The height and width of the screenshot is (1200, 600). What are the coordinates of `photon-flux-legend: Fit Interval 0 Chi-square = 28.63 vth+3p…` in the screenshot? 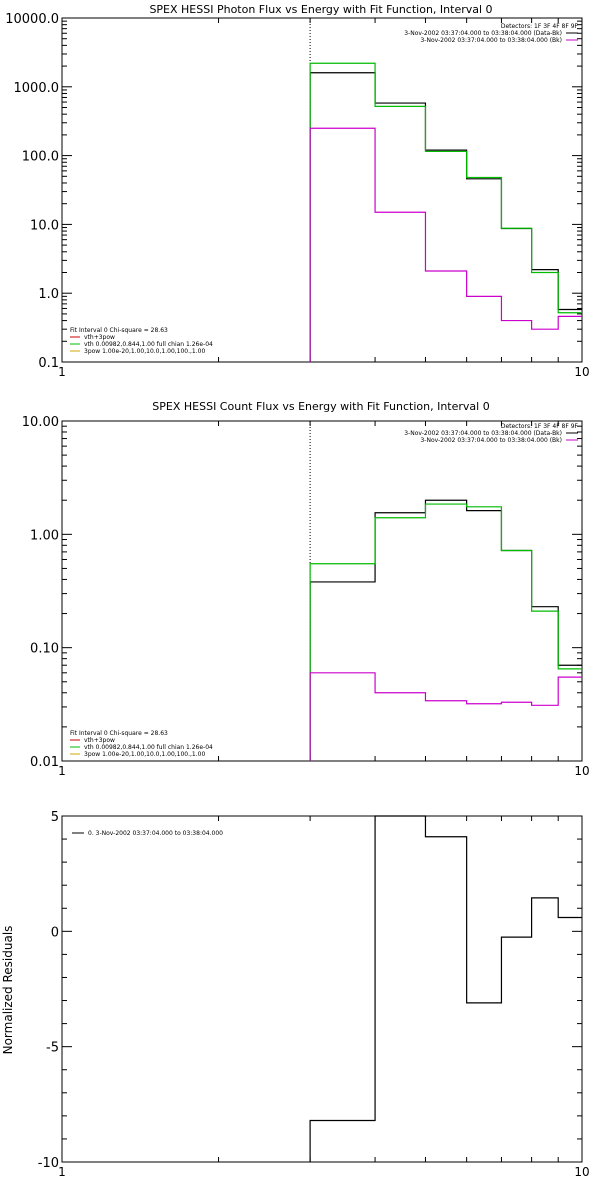 It's located at (141, 341).